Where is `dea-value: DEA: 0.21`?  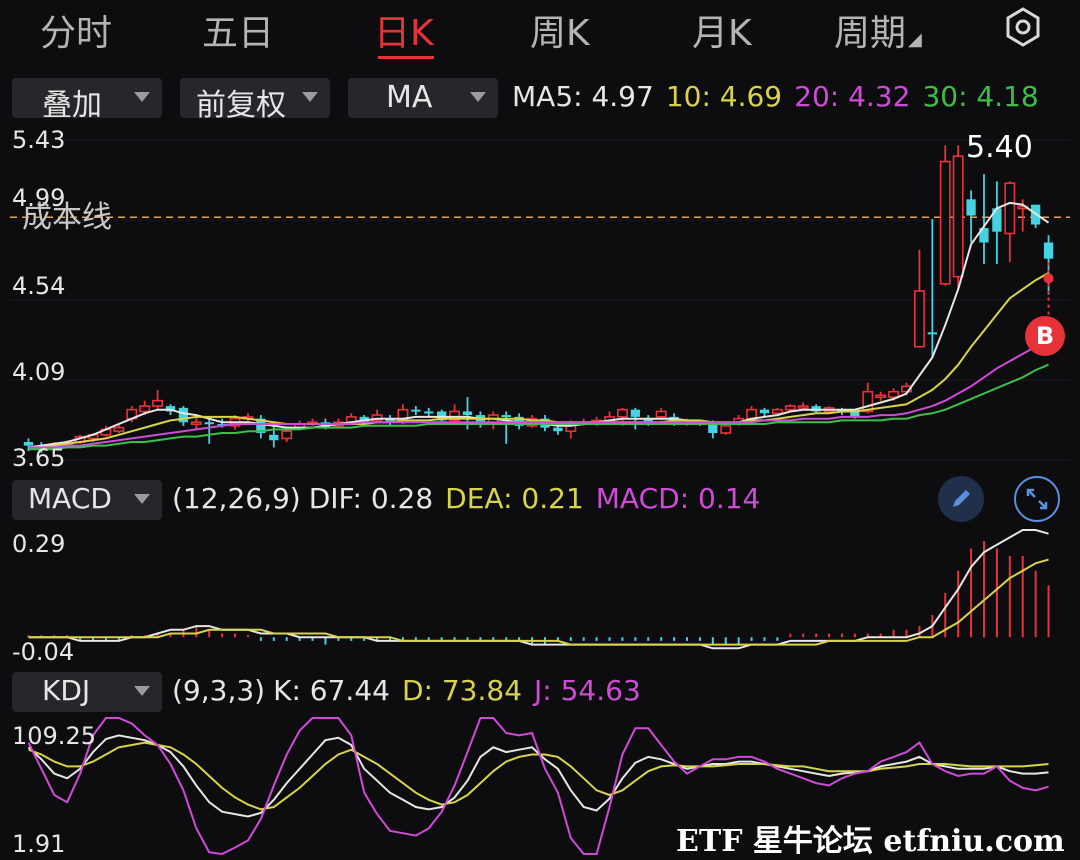 dea-value: DEA: 0.21 is located at coordinates (514, 498).